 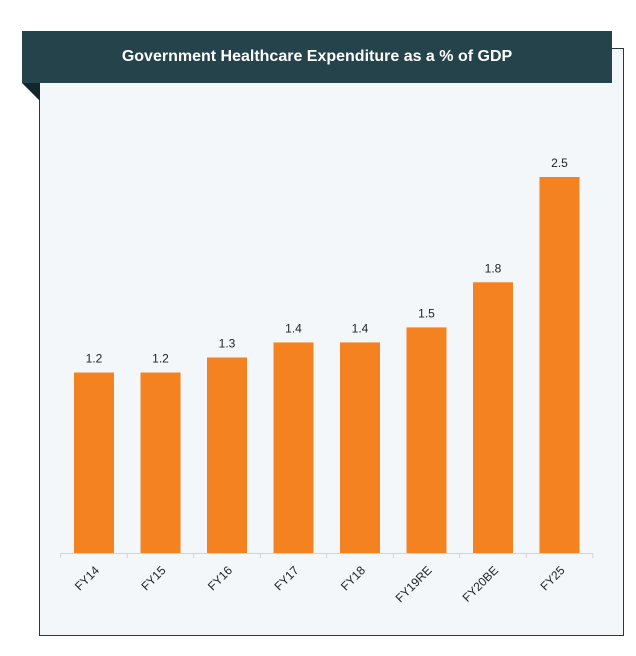 I want to click on x-tick-labels: FY14 FY15 FY16 FY17 FY18 FY19RE FY20BE FY25, so click(x=320, y=584).